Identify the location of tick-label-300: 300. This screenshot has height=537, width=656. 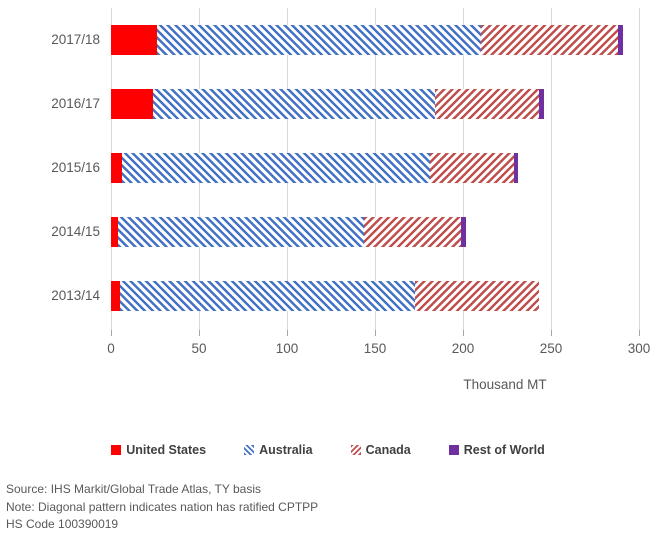
(639, 348).